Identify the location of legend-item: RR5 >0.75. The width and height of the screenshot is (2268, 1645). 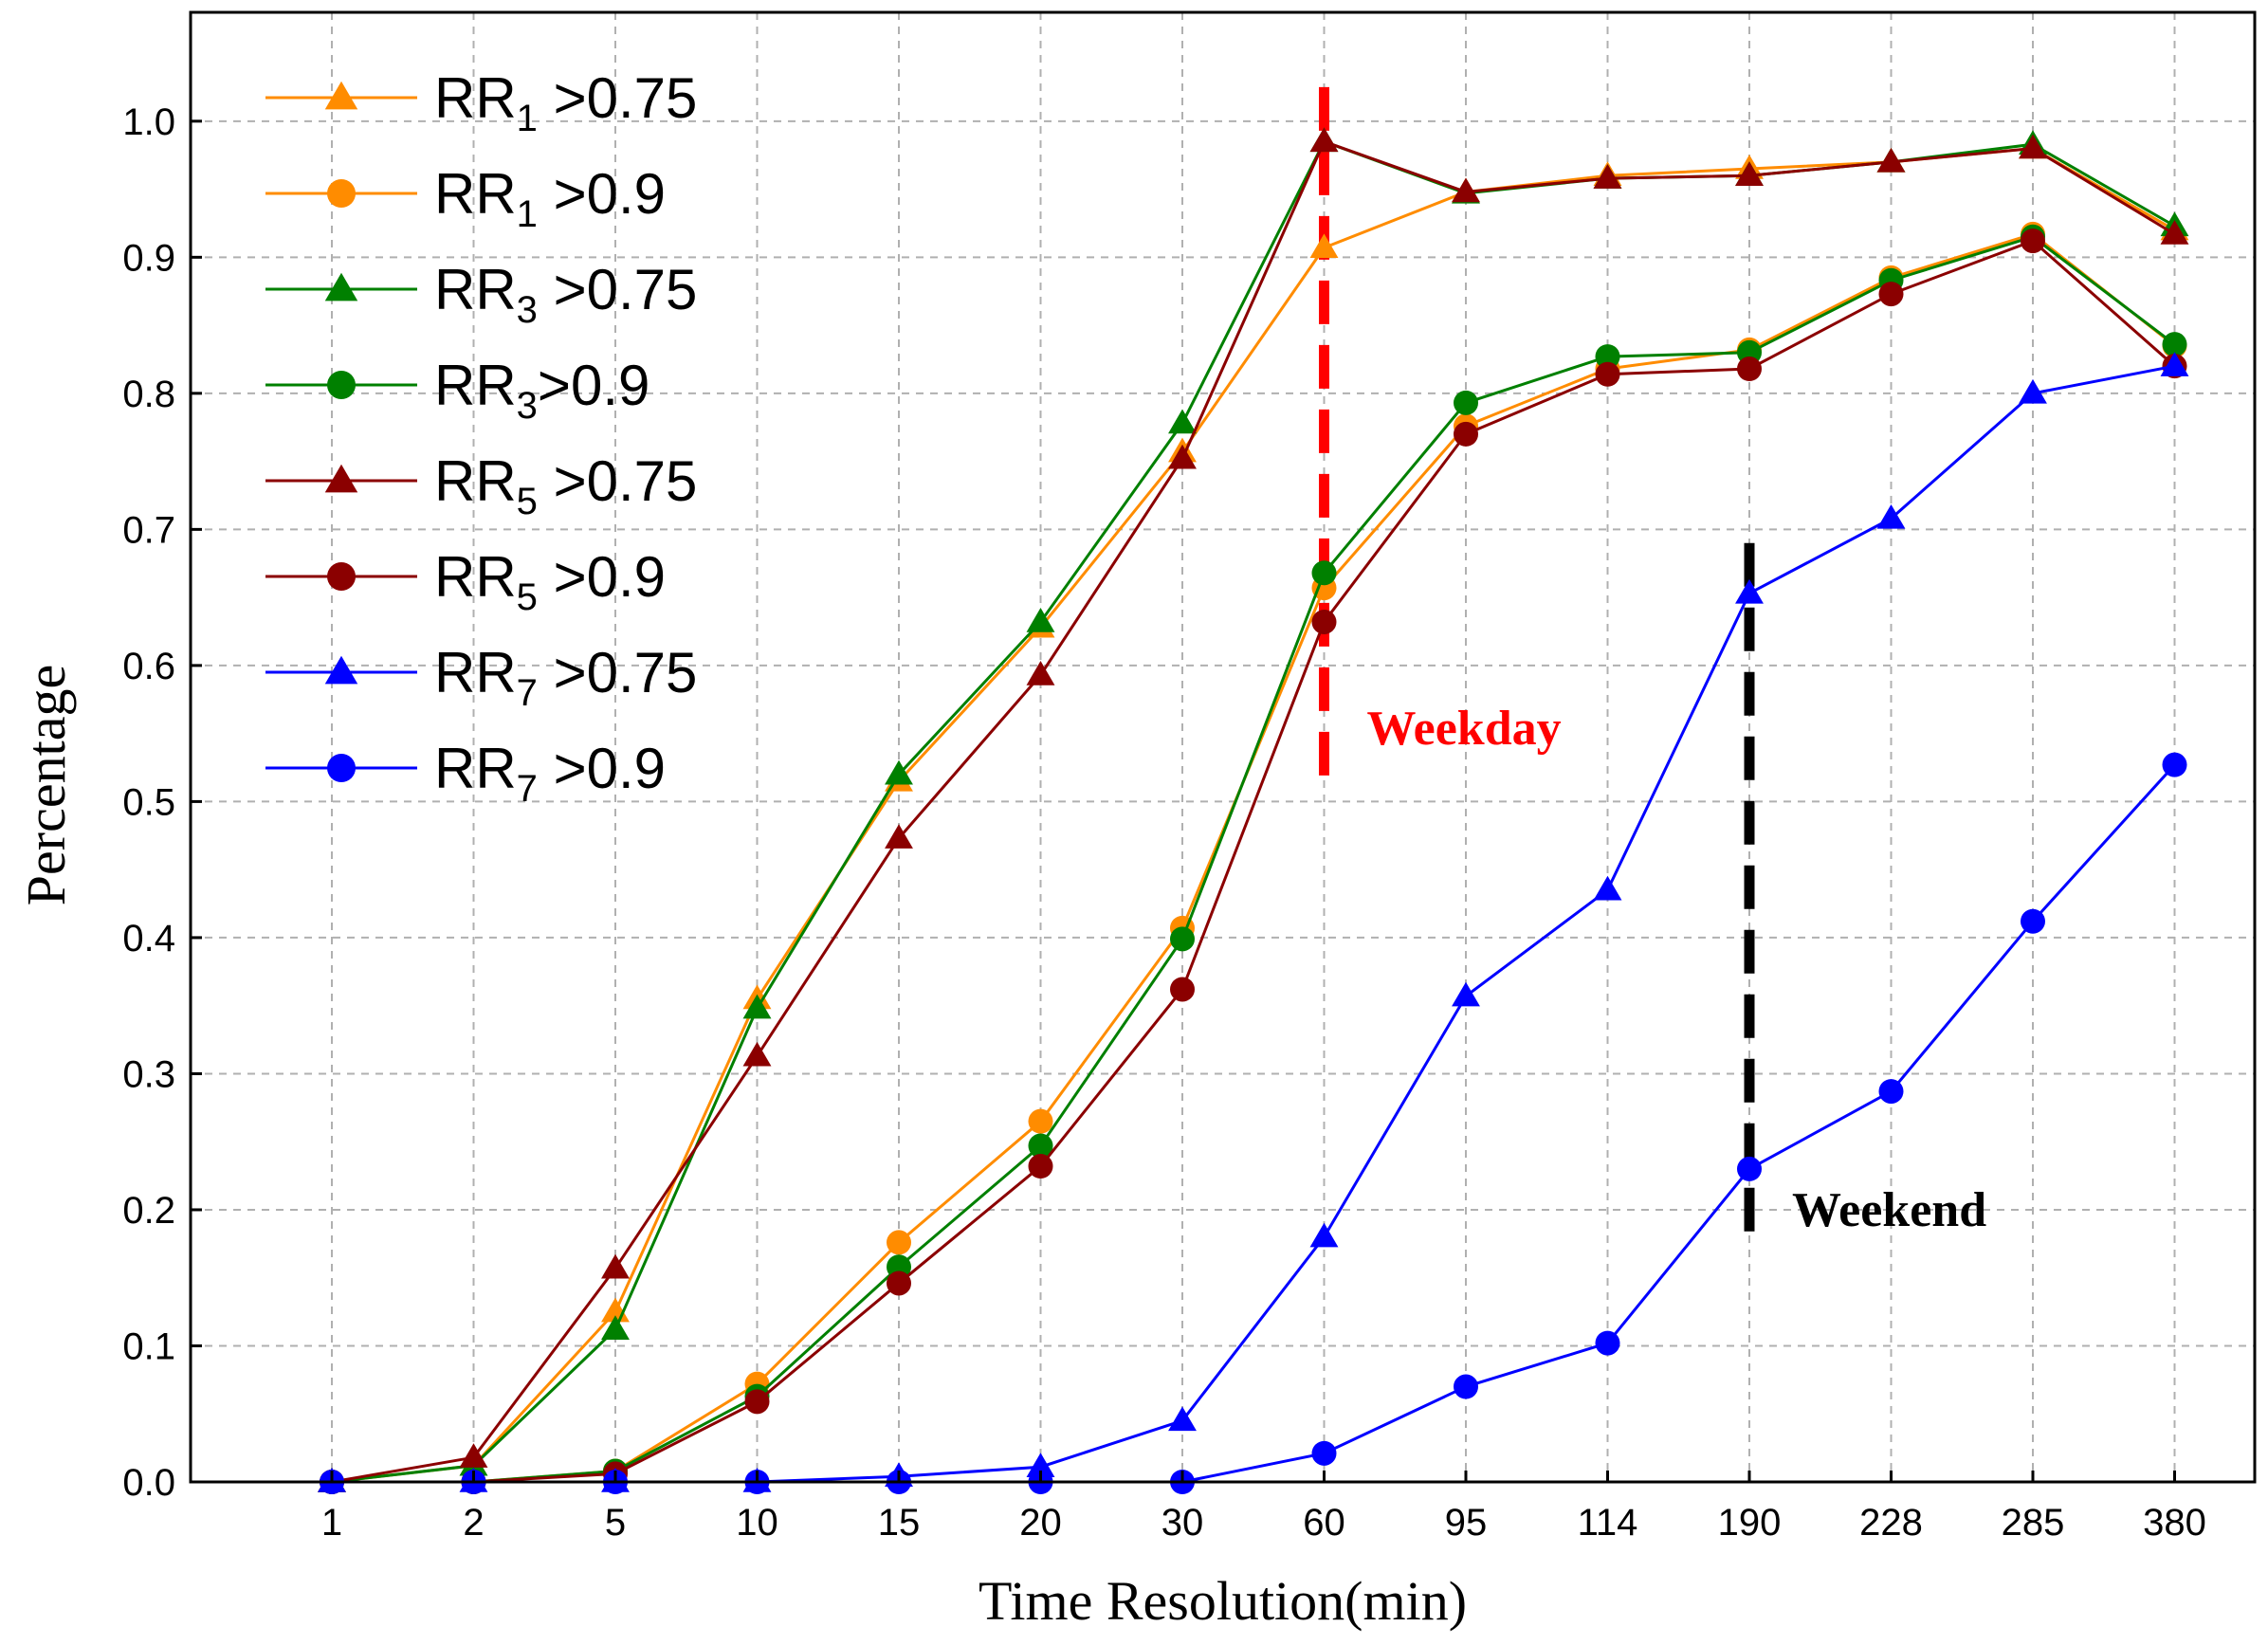
(481, 485).